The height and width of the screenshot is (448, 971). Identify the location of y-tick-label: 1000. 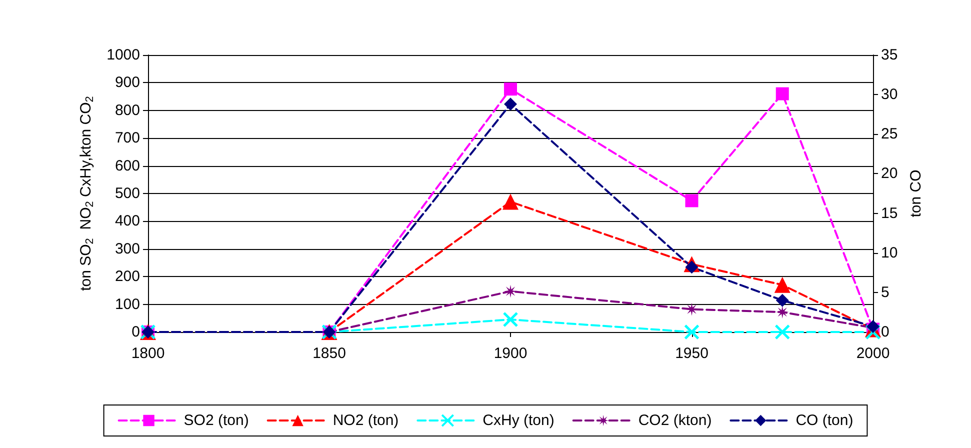
(123, 55).